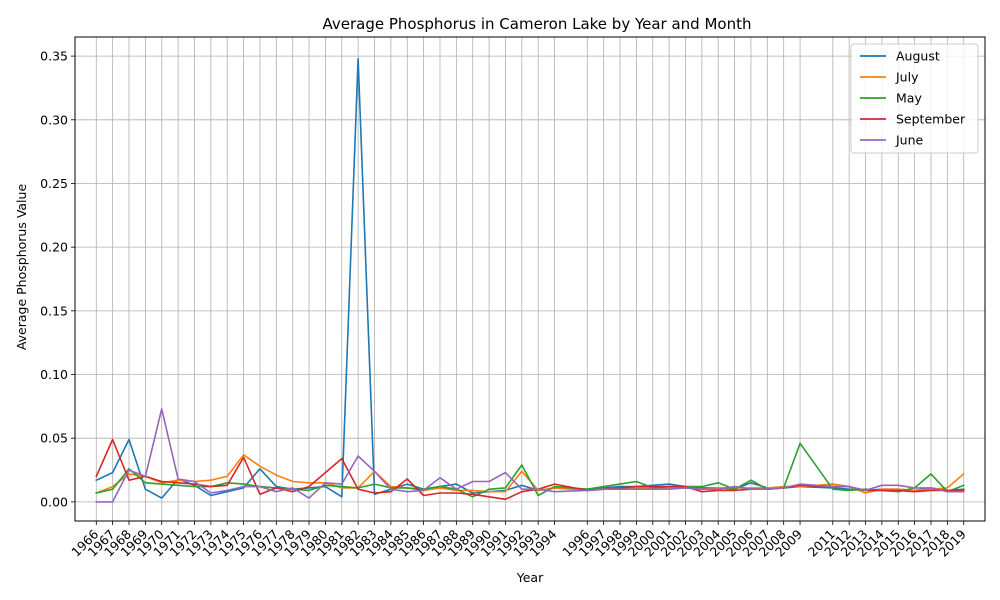 This screenshot has height=600, width=1000. Describe the element at coordinates (909, 140) in the screenshot. I see `legend-label: June` at that location.